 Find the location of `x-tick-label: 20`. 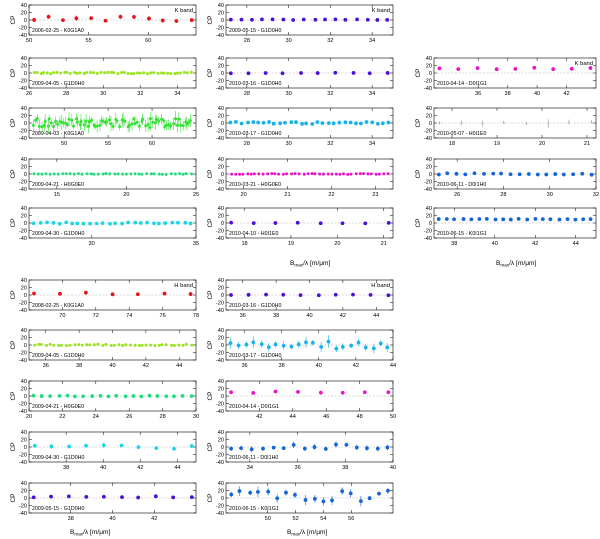

x-tick-label: 20 is located at coordinates (337, 244).